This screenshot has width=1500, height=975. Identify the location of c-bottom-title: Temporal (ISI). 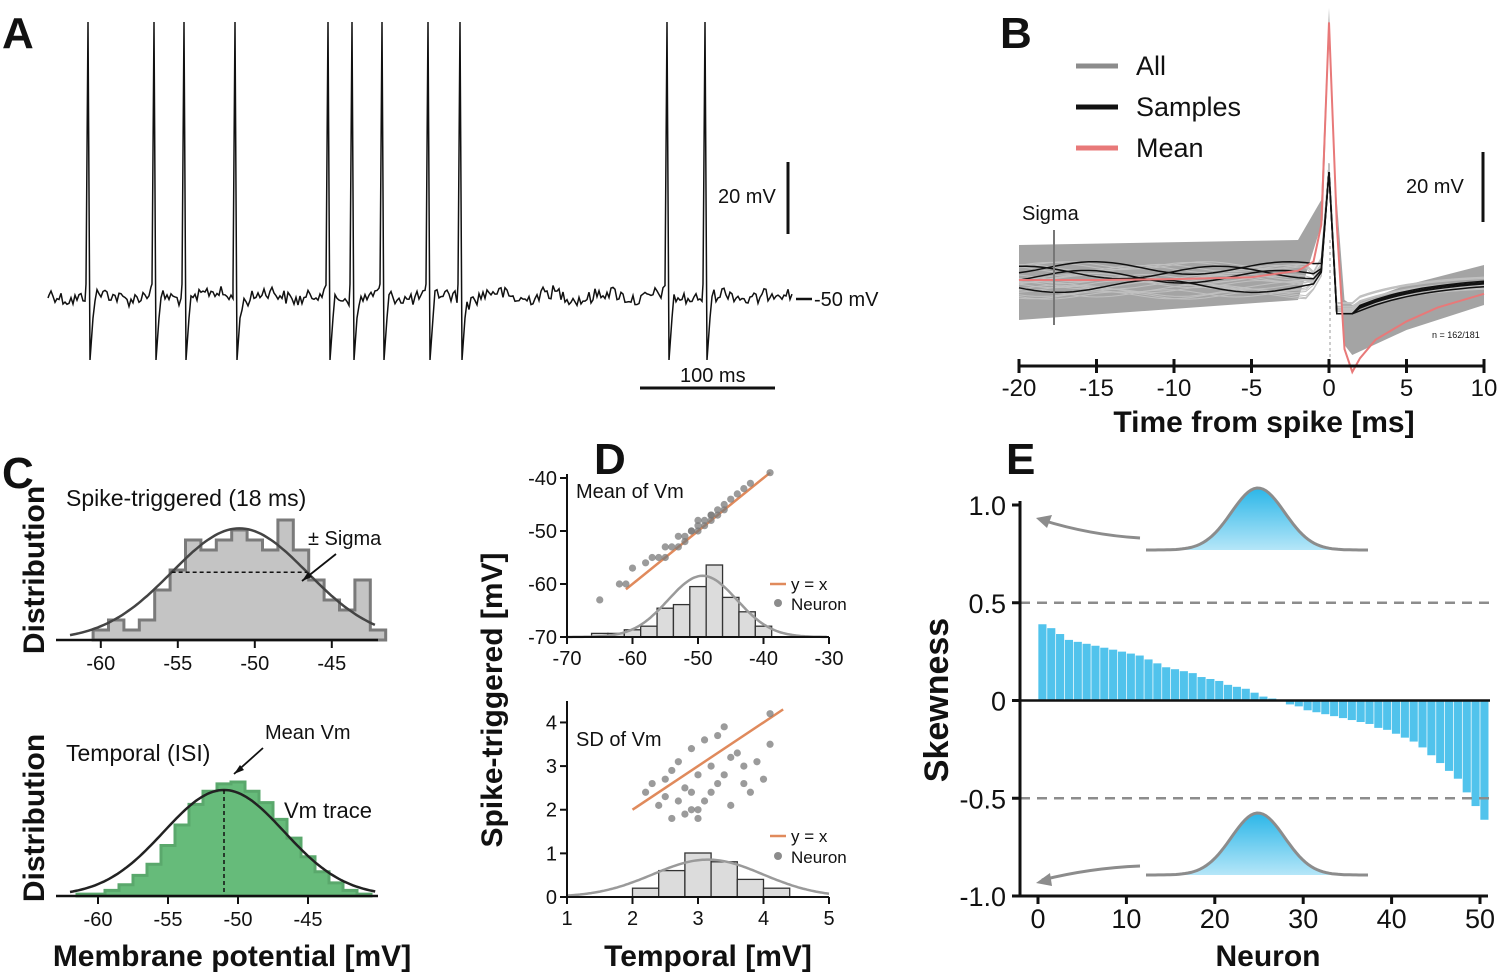
(138, 753).